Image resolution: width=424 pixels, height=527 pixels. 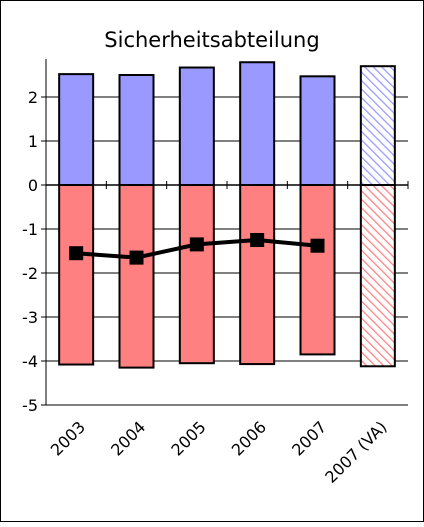 What do you see at coordinates (136, 276) in the screenshot?
I see `bar-negative-2004` at bounding box center [136, 276].